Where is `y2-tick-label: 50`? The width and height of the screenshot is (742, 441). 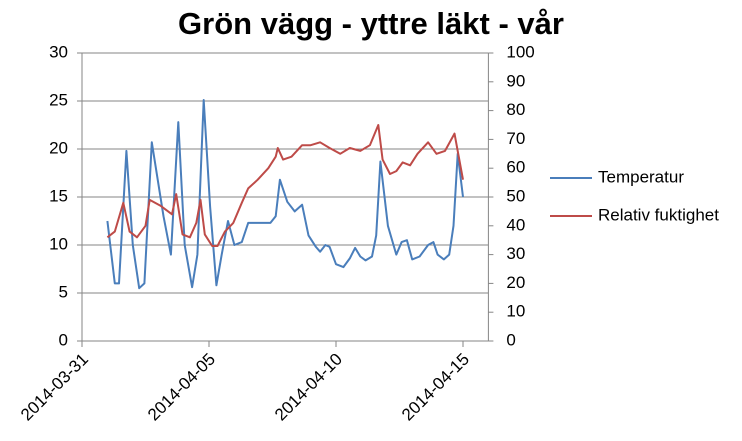
y2-tick-label: 50 is located at coordinates (515, 195).